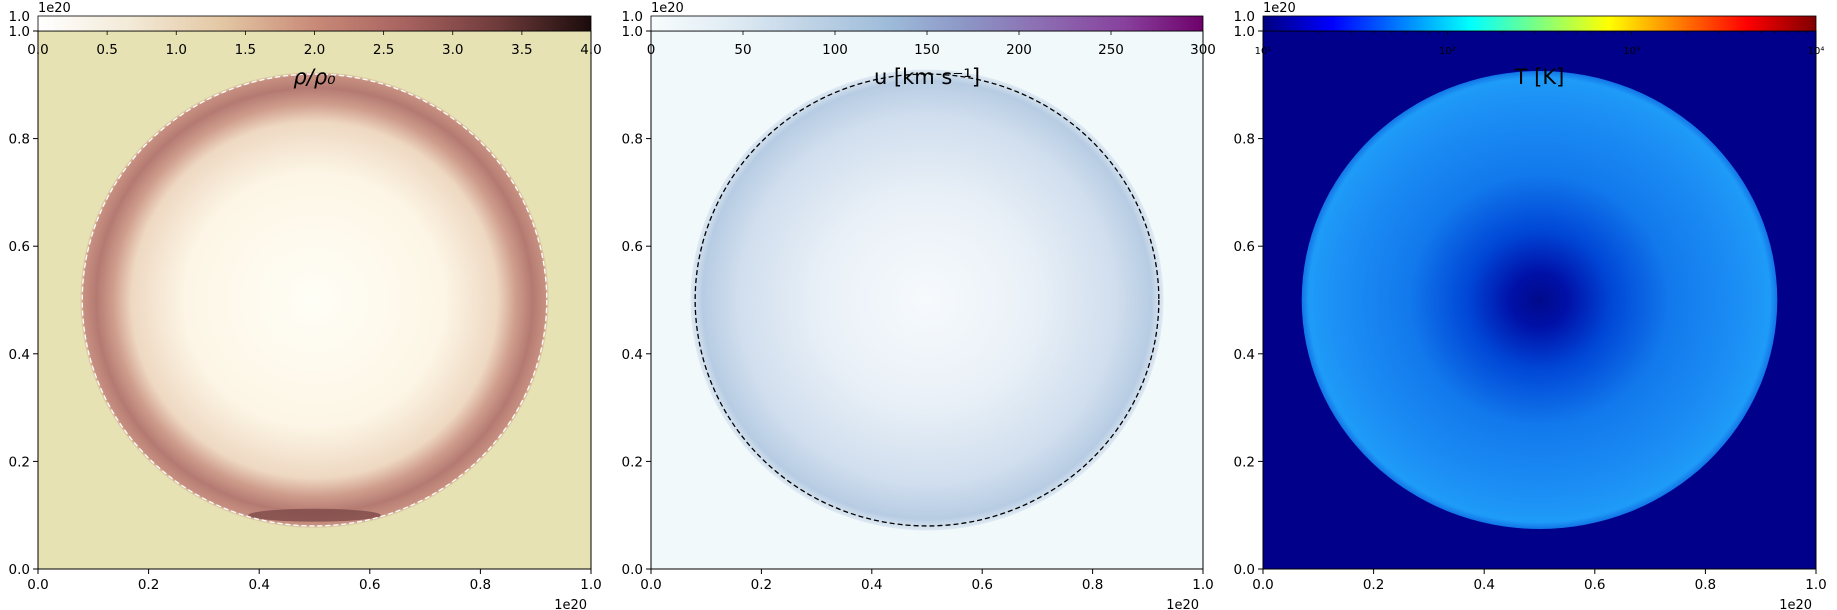  I want to click on colorbar-tick-label: 0, so click(651, 50).